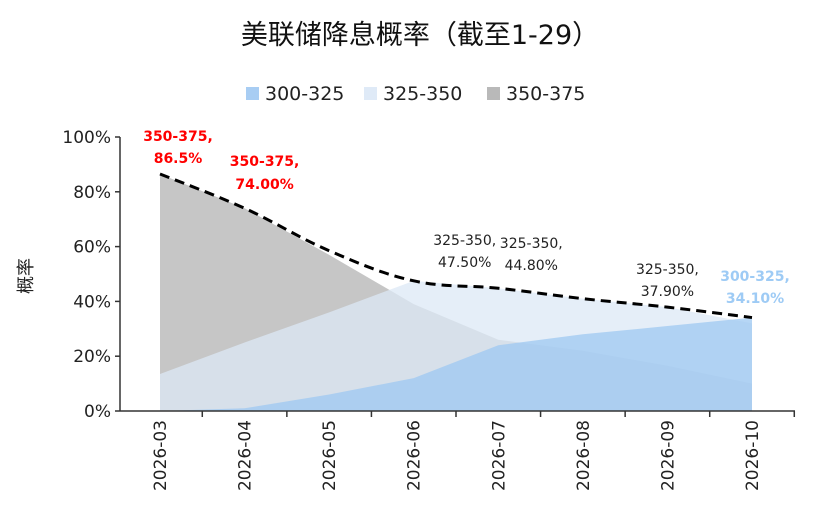  Describe the element at coordinates (161, 455) in the screenshot. I see `x-tick-label: 2026-03` at that location.